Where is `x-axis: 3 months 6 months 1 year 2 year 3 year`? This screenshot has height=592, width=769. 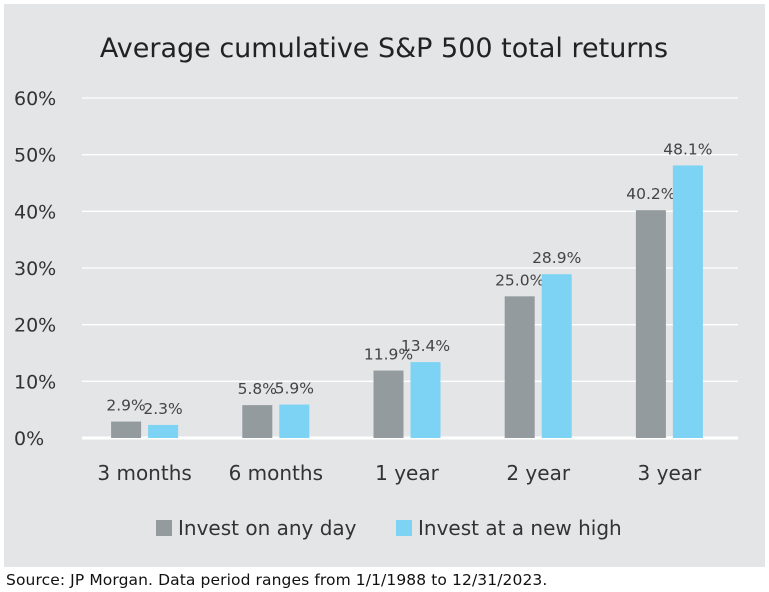
x-axis: 3 months 6 months 1 year 2 year 3 year is located at coordinates (399, 473).